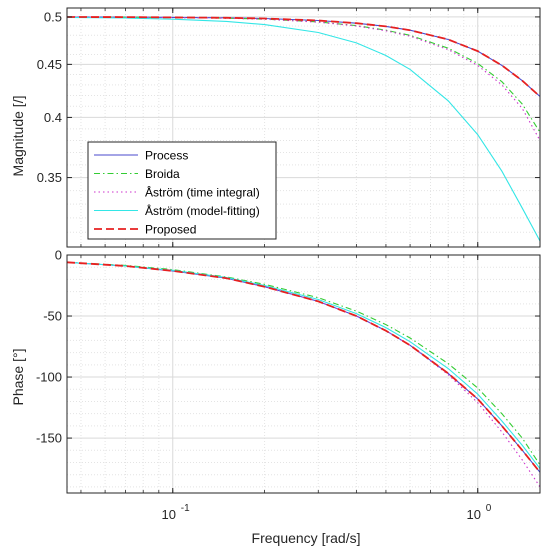  I want to click on y-tick-label: -100, so click(49, 377).